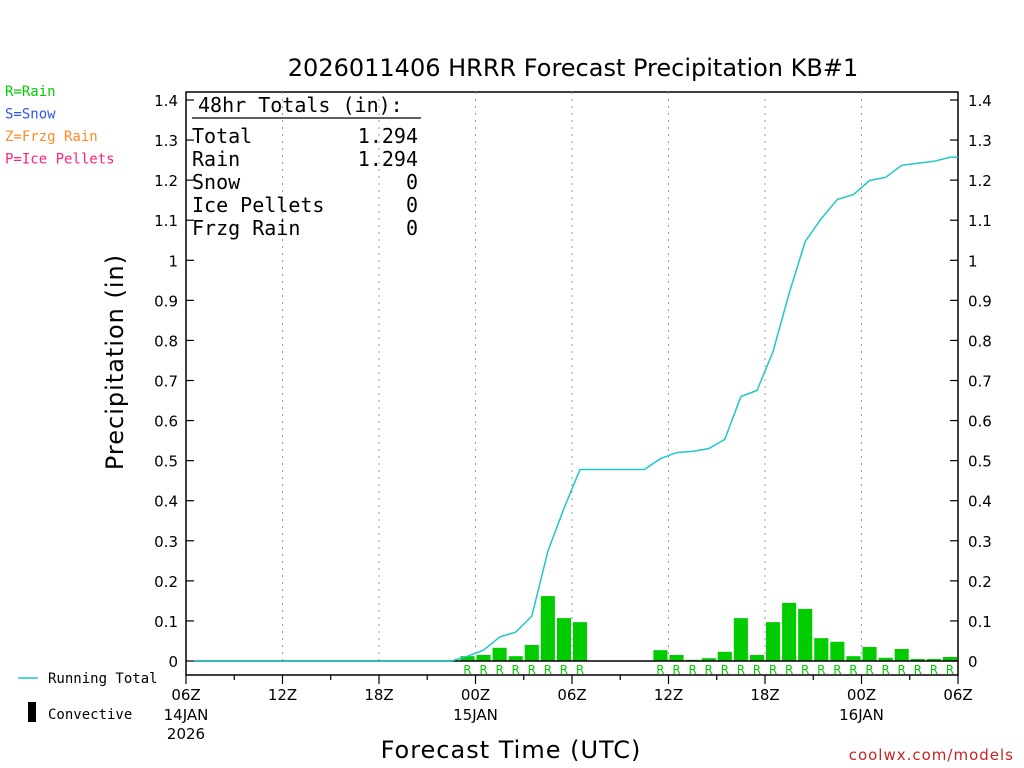 The height and width of the screenshot is (768, 1024). I want to click on y-tick-label-left: 0.7, so click(166, 382).